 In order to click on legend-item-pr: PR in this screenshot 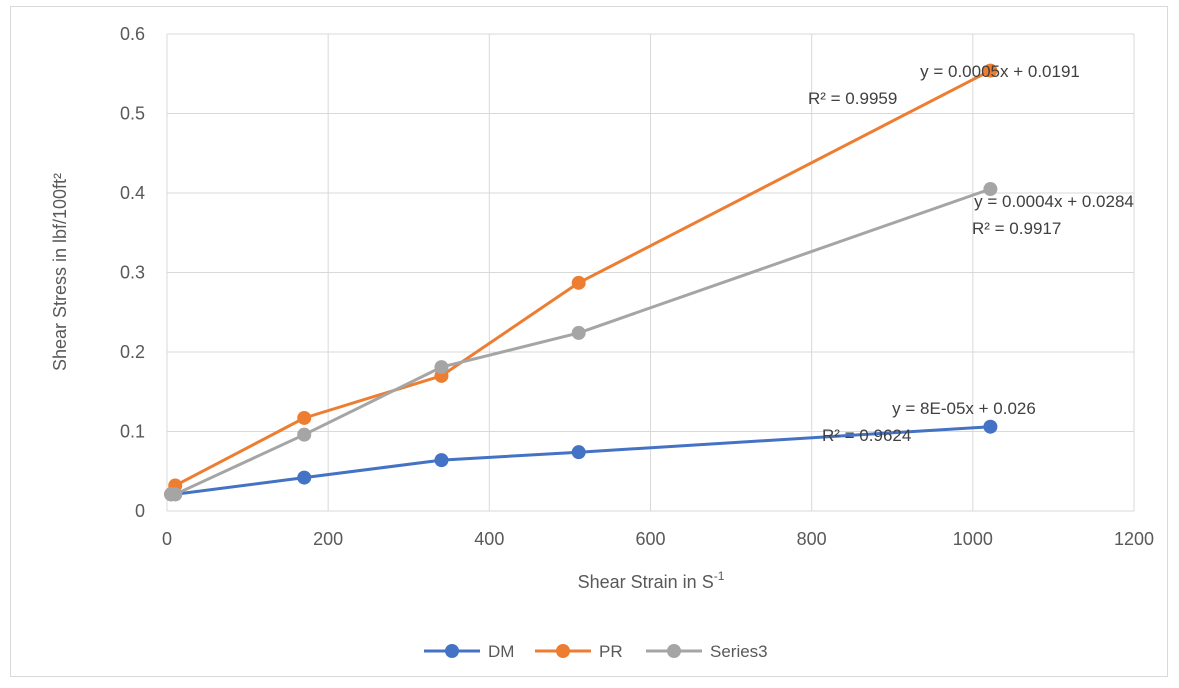, I will do `click(579, 651)`.